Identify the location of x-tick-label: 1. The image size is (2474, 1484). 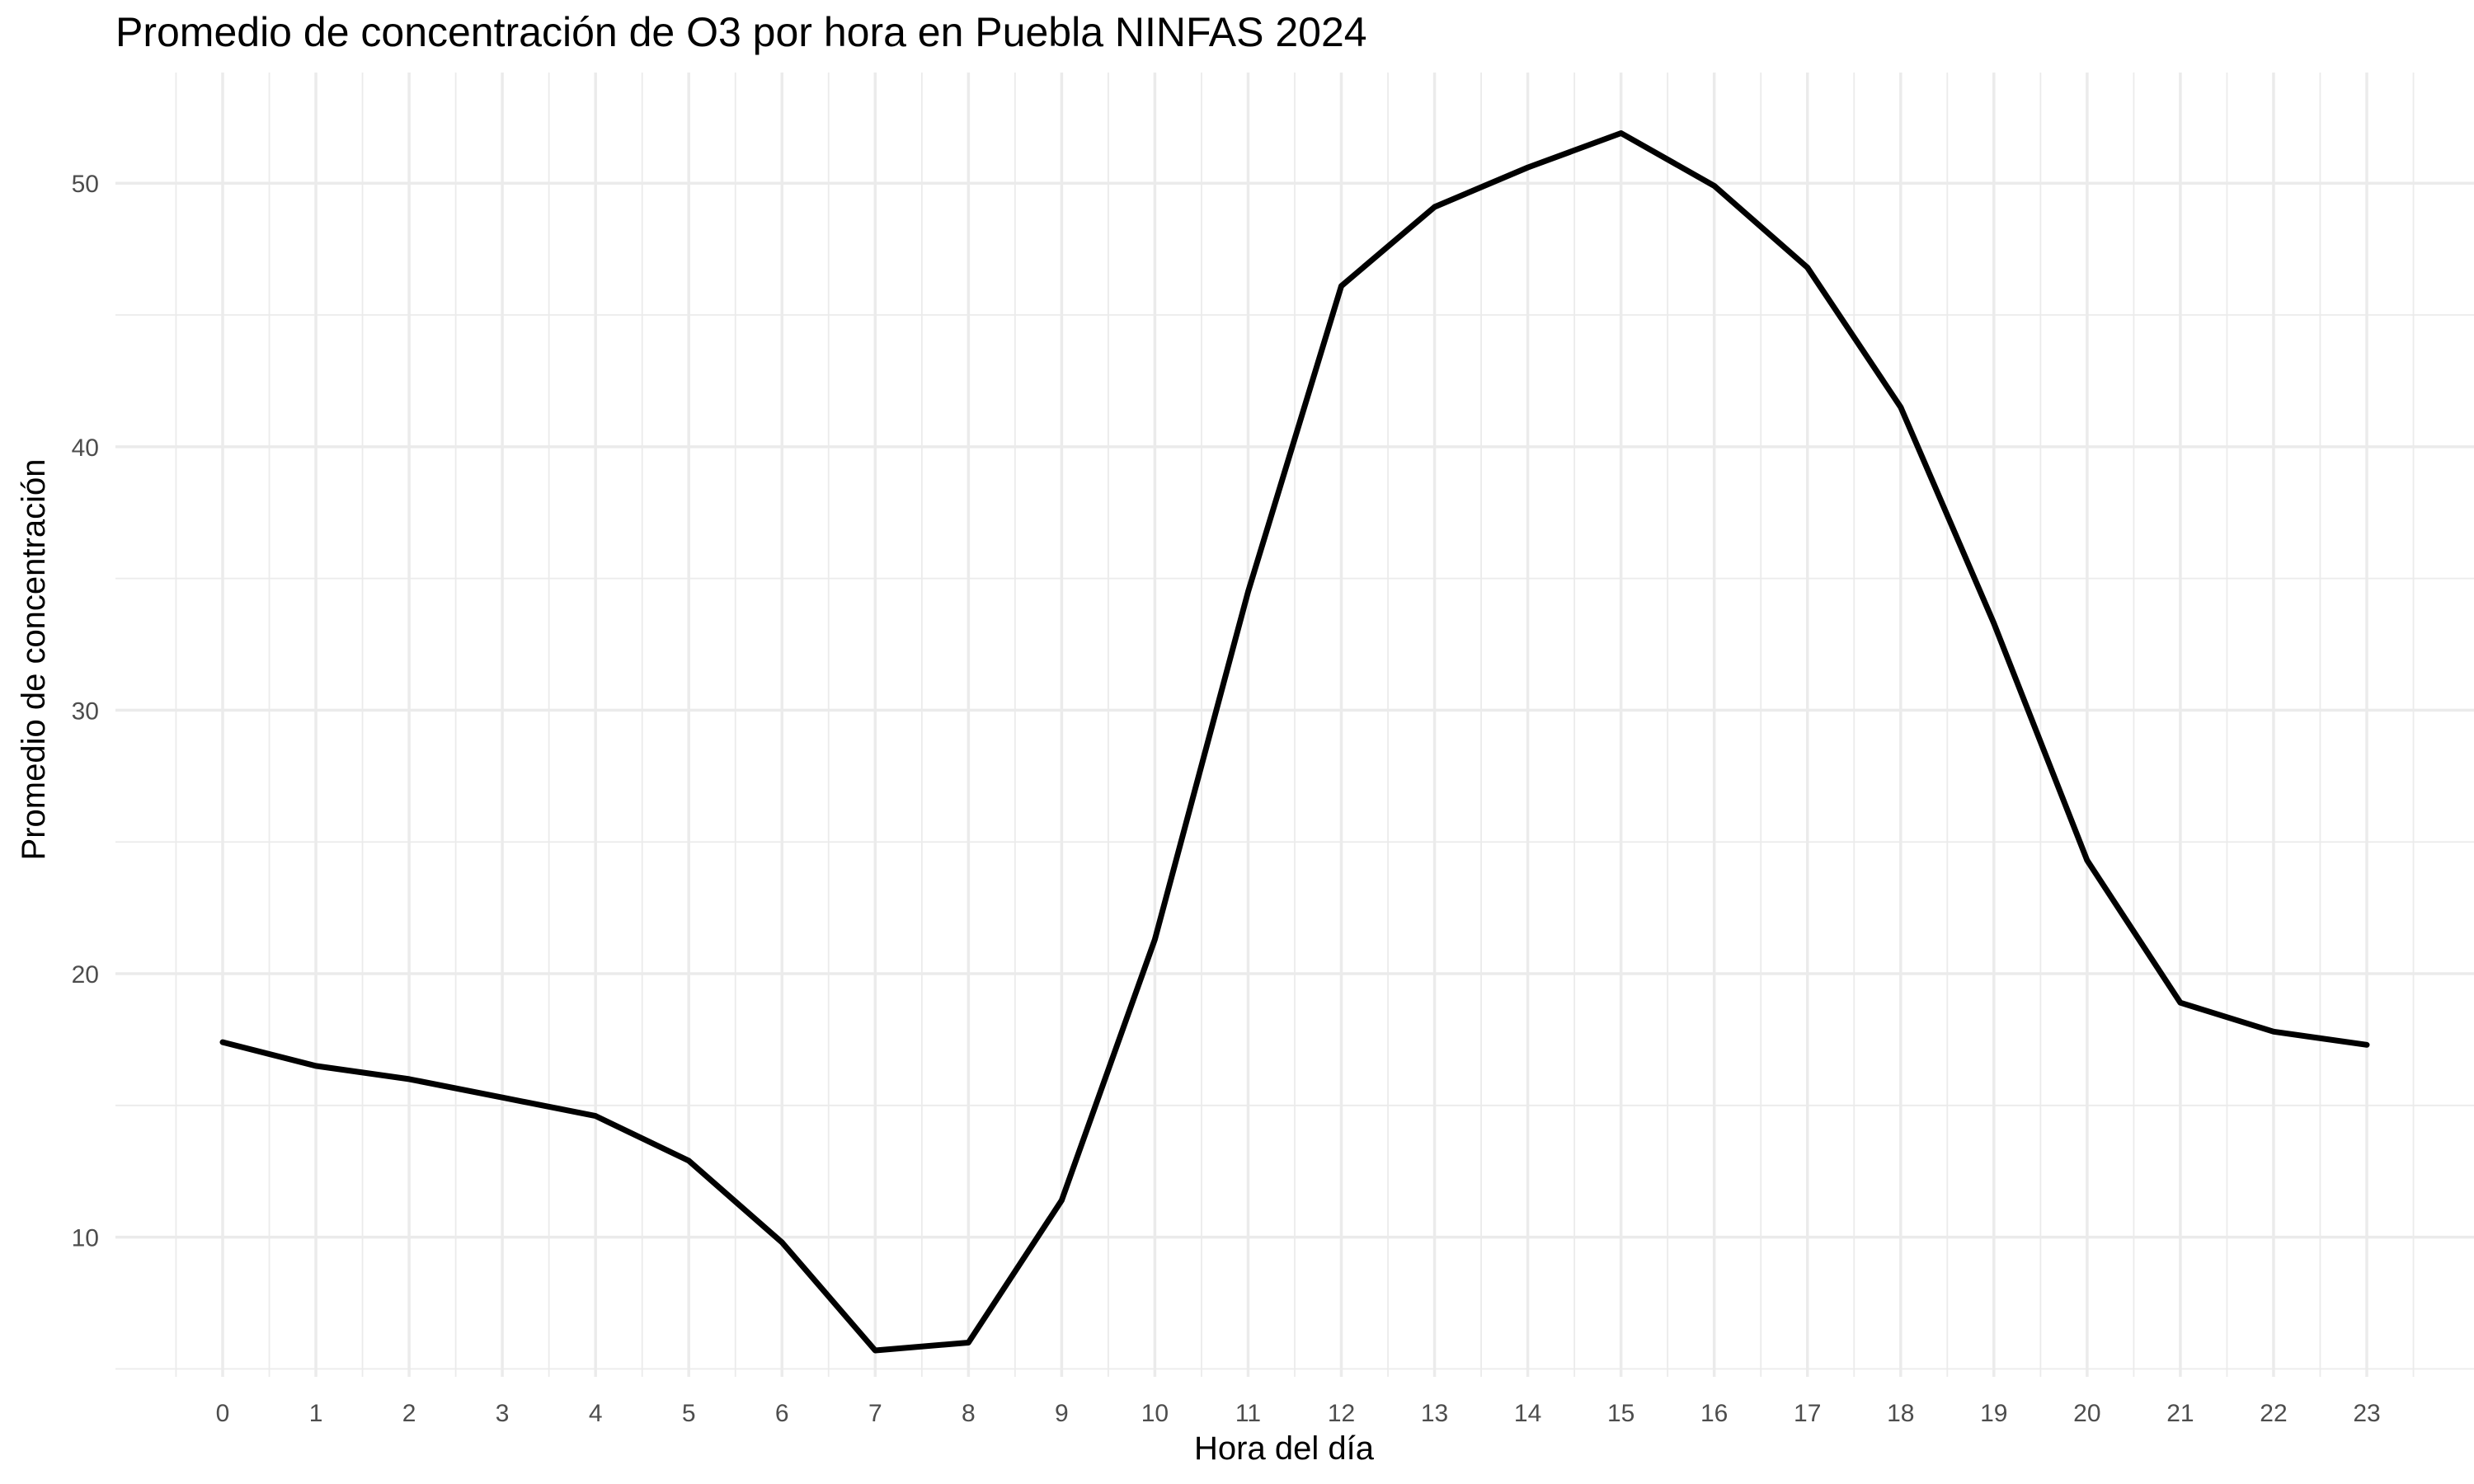
(316, 1413).